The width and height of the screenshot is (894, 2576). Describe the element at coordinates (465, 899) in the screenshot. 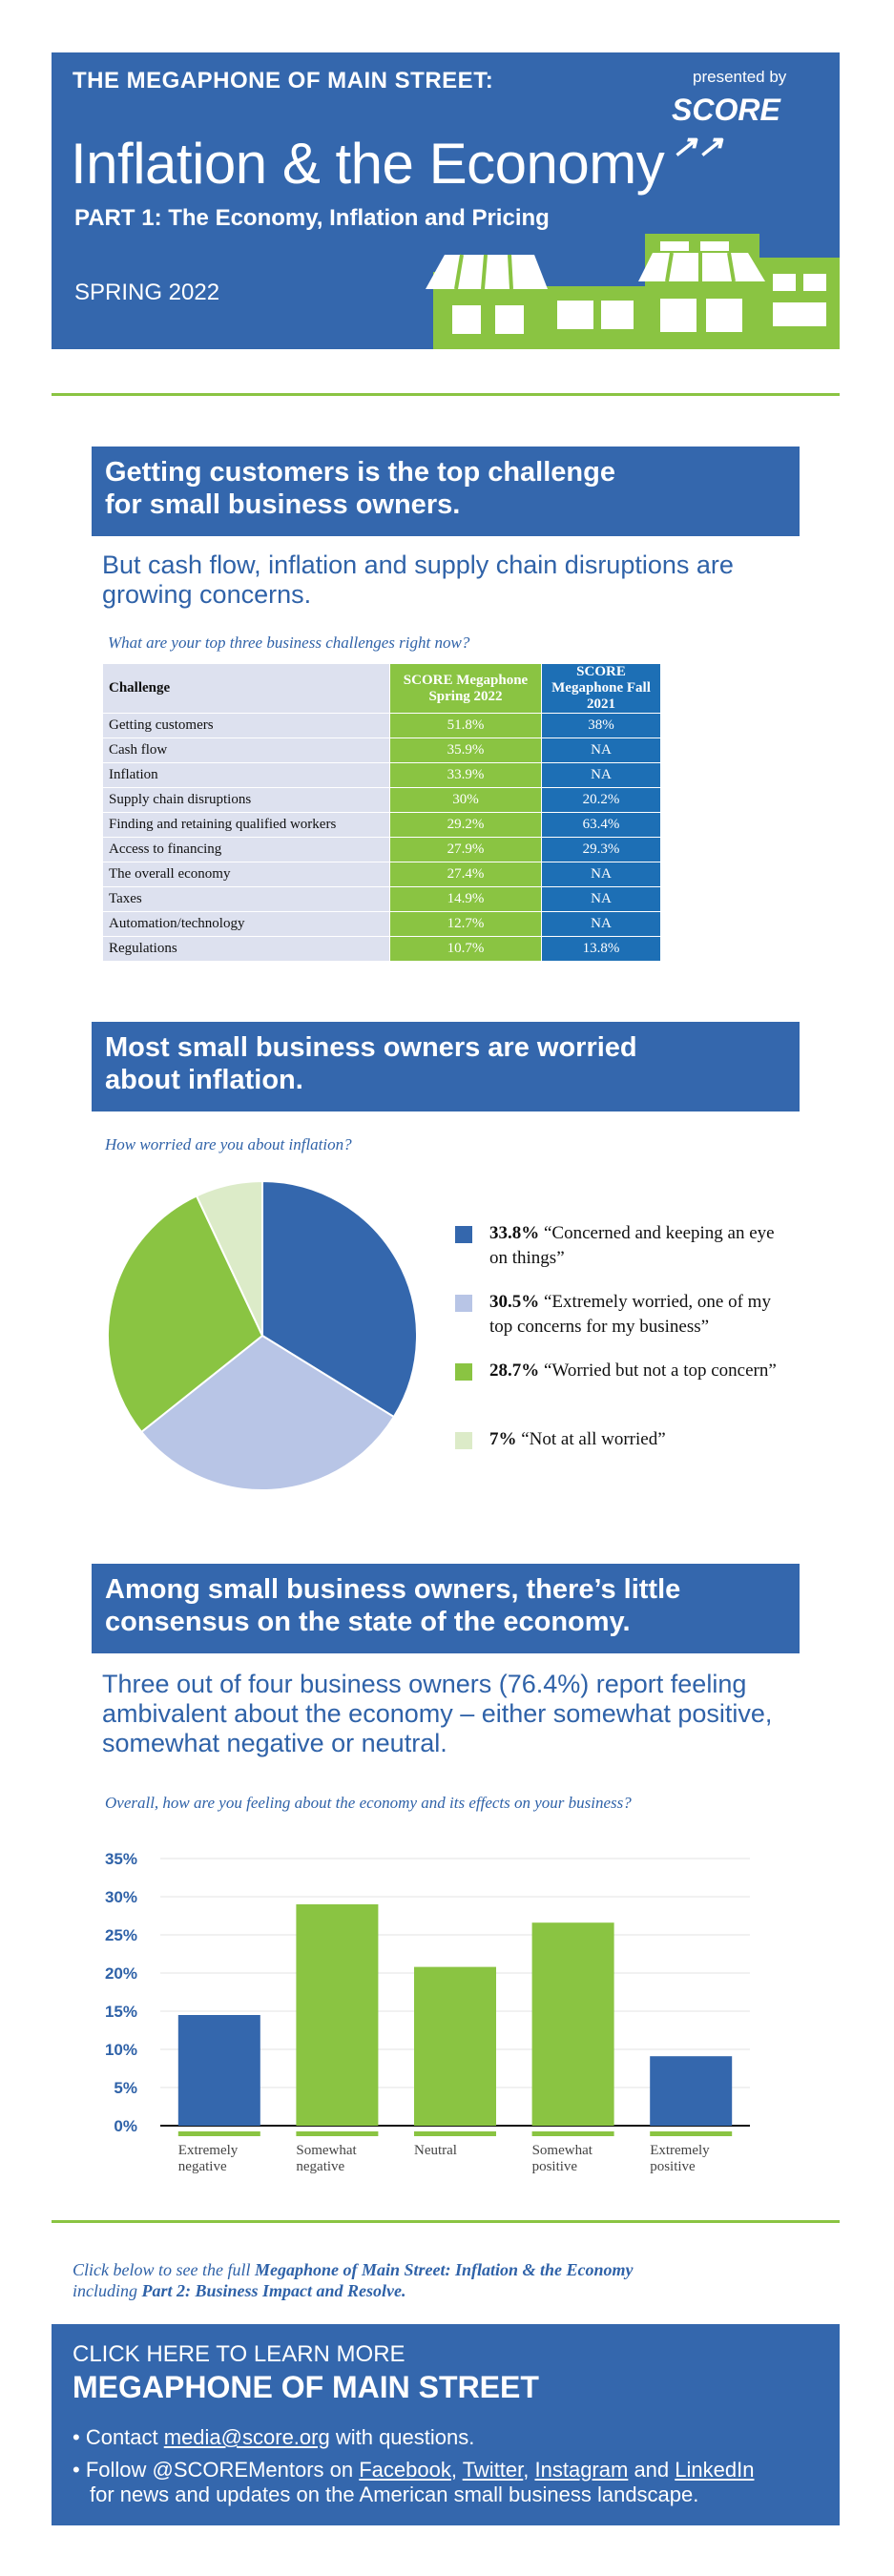

I see `spring-2022-cell: 14.9%` at that location.